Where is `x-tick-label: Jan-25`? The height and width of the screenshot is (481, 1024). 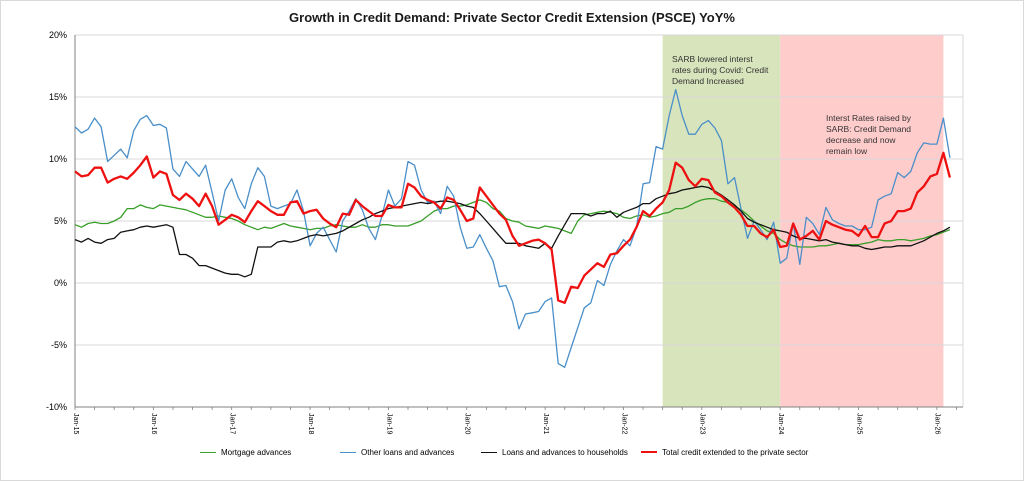
x-tick-label: Jan-25 is located at coordinates (858, 424).